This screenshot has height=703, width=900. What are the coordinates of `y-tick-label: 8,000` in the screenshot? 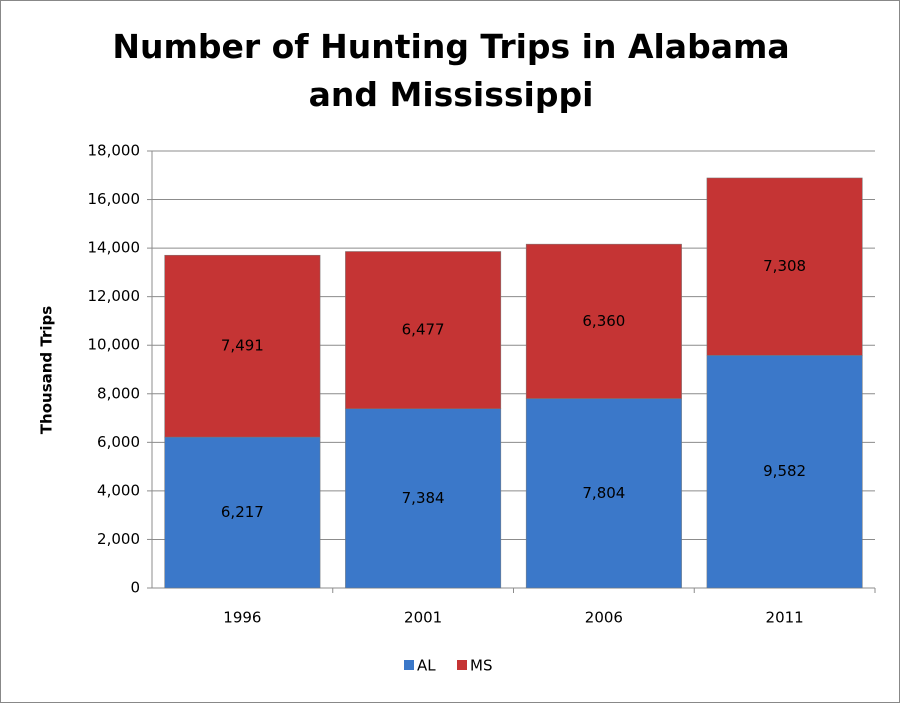 It's located at (118, 393).